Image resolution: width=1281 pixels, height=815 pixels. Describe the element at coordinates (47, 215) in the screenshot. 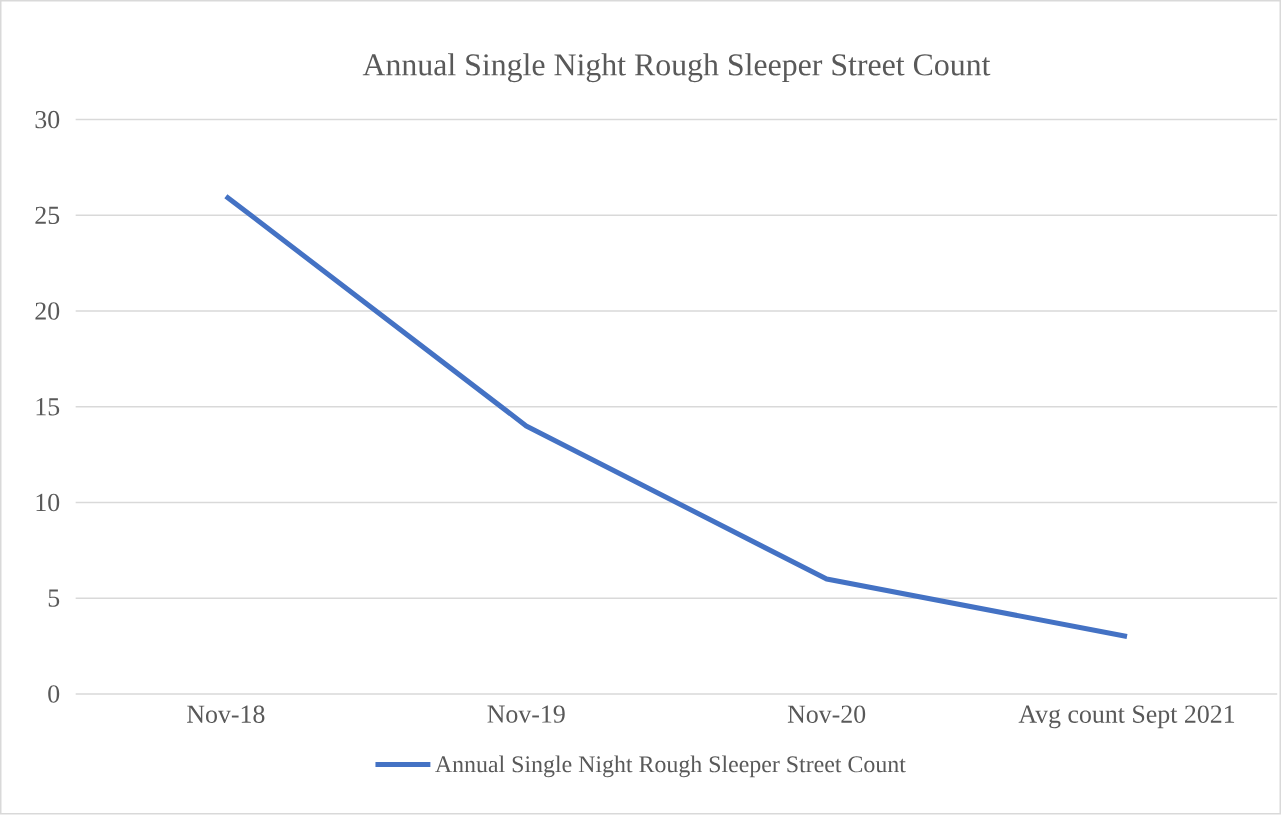

I see `y-tick-label: 25` at that location.